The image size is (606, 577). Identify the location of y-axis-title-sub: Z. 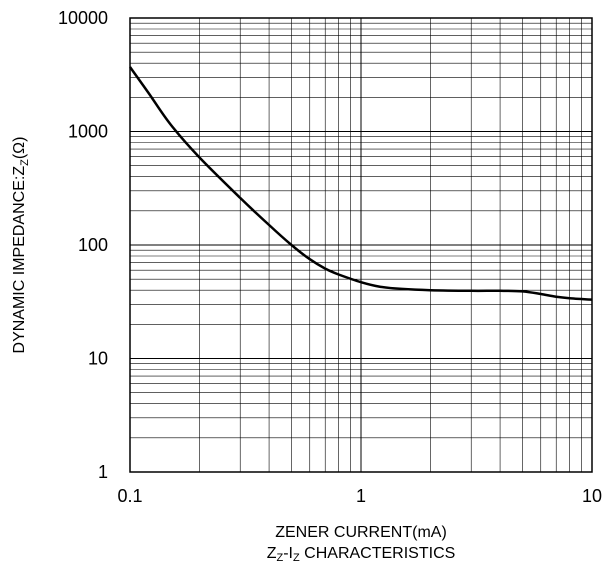
(25, 162).